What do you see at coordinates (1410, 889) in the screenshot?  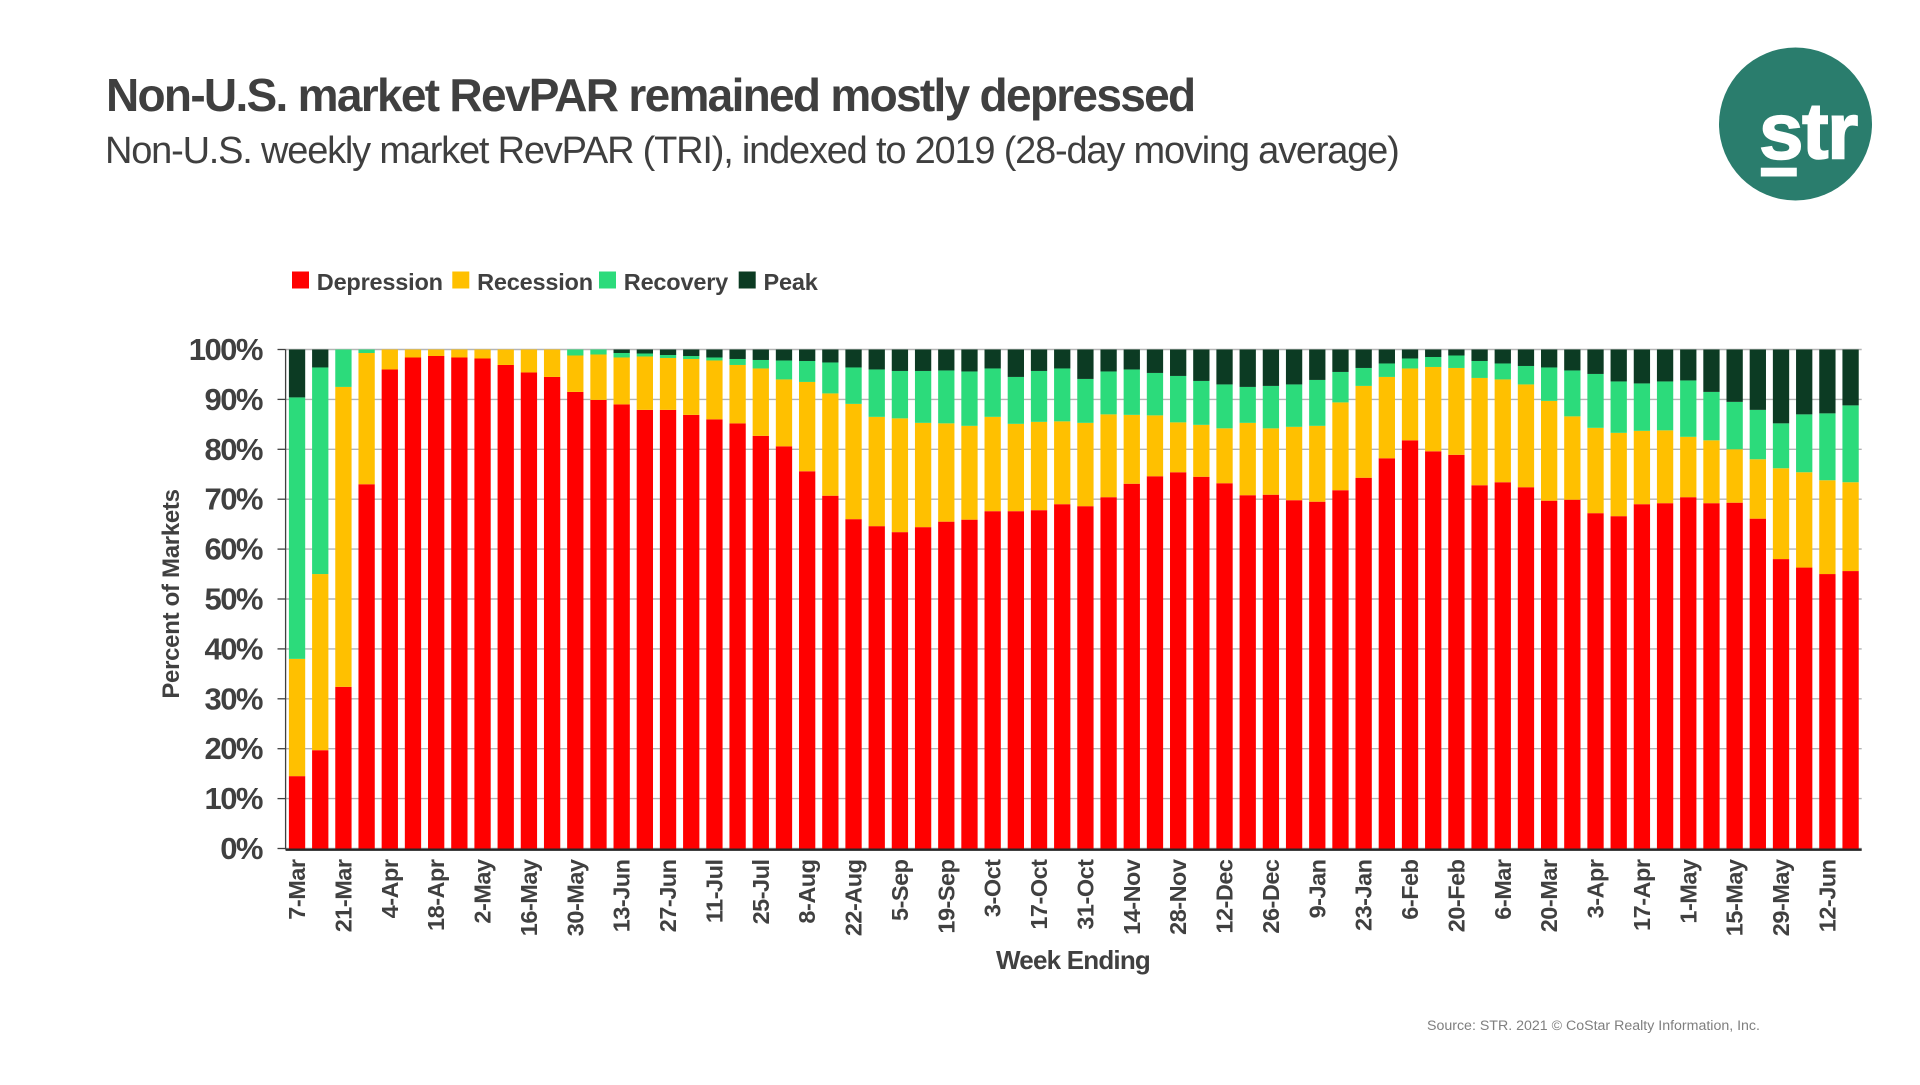 I see `svg-text: 6-Feb` at bounding box center [1410, 889].